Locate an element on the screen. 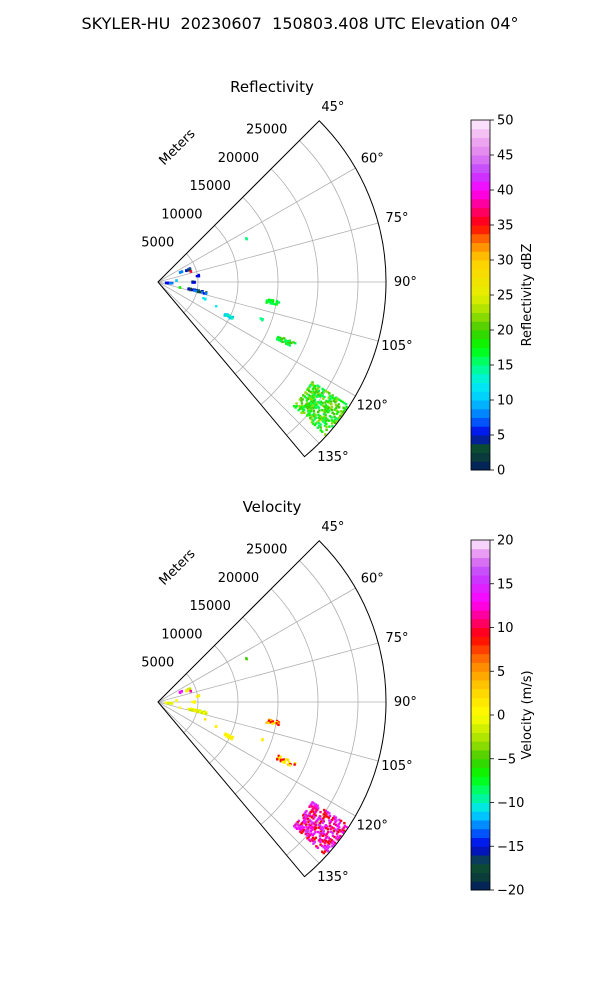 The width and height of the screenshot is (600, 1000). colorbar-tick-label: 10 is located at coordinates (505, 628).